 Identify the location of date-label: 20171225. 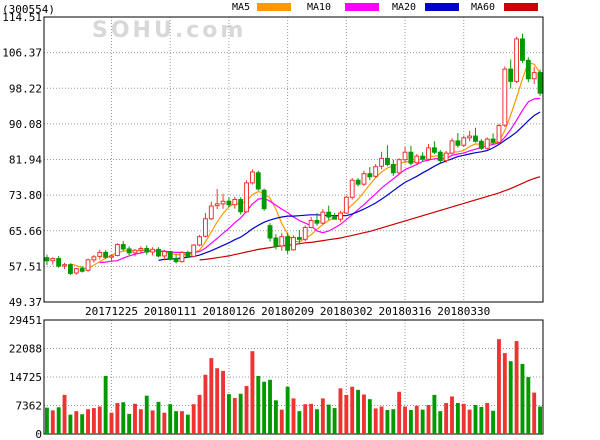
(111, 311).